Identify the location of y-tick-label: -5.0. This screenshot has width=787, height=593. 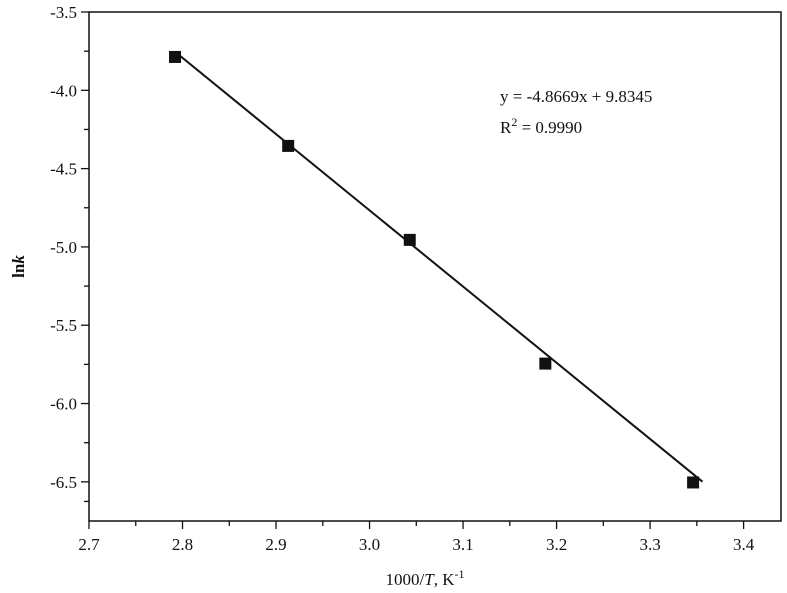
(63, 247).